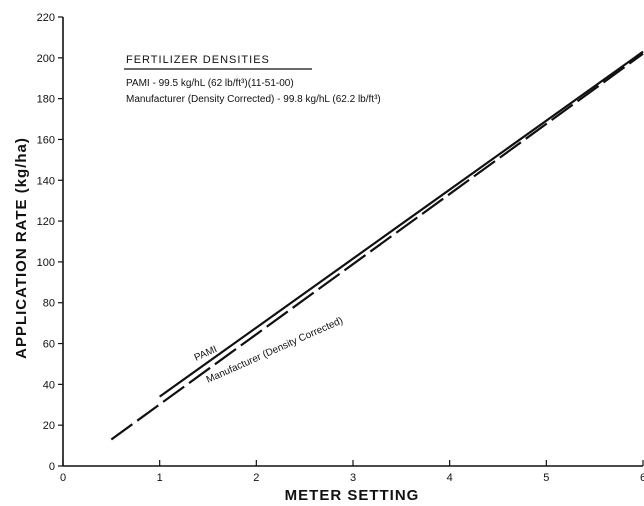 Image resolution: width=644 pixels, height=506 pixels. I want to click on x-tick-label: 0, so click(63, 478).